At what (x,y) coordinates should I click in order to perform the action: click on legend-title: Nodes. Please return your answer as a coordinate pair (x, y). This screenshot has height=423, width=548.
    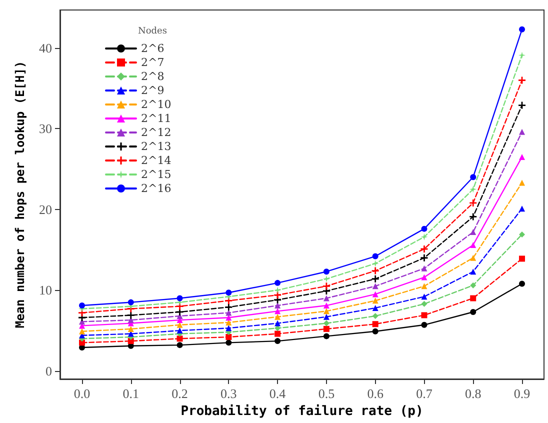
    Looking at the image, I should click on (153, 31).